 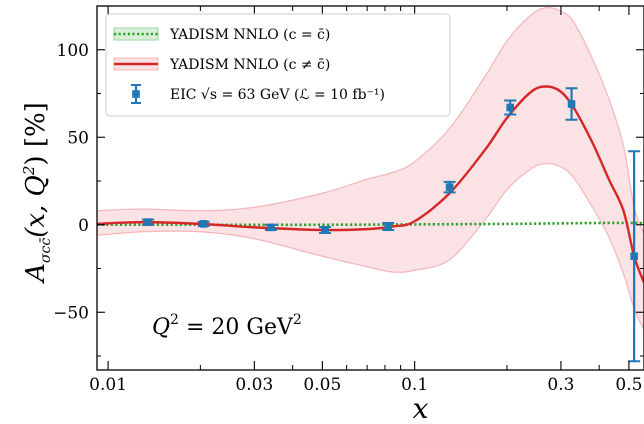 I want to click on y-axis-label: Aσcc̄(x, Q2) [%], so click(x=37, y=193).